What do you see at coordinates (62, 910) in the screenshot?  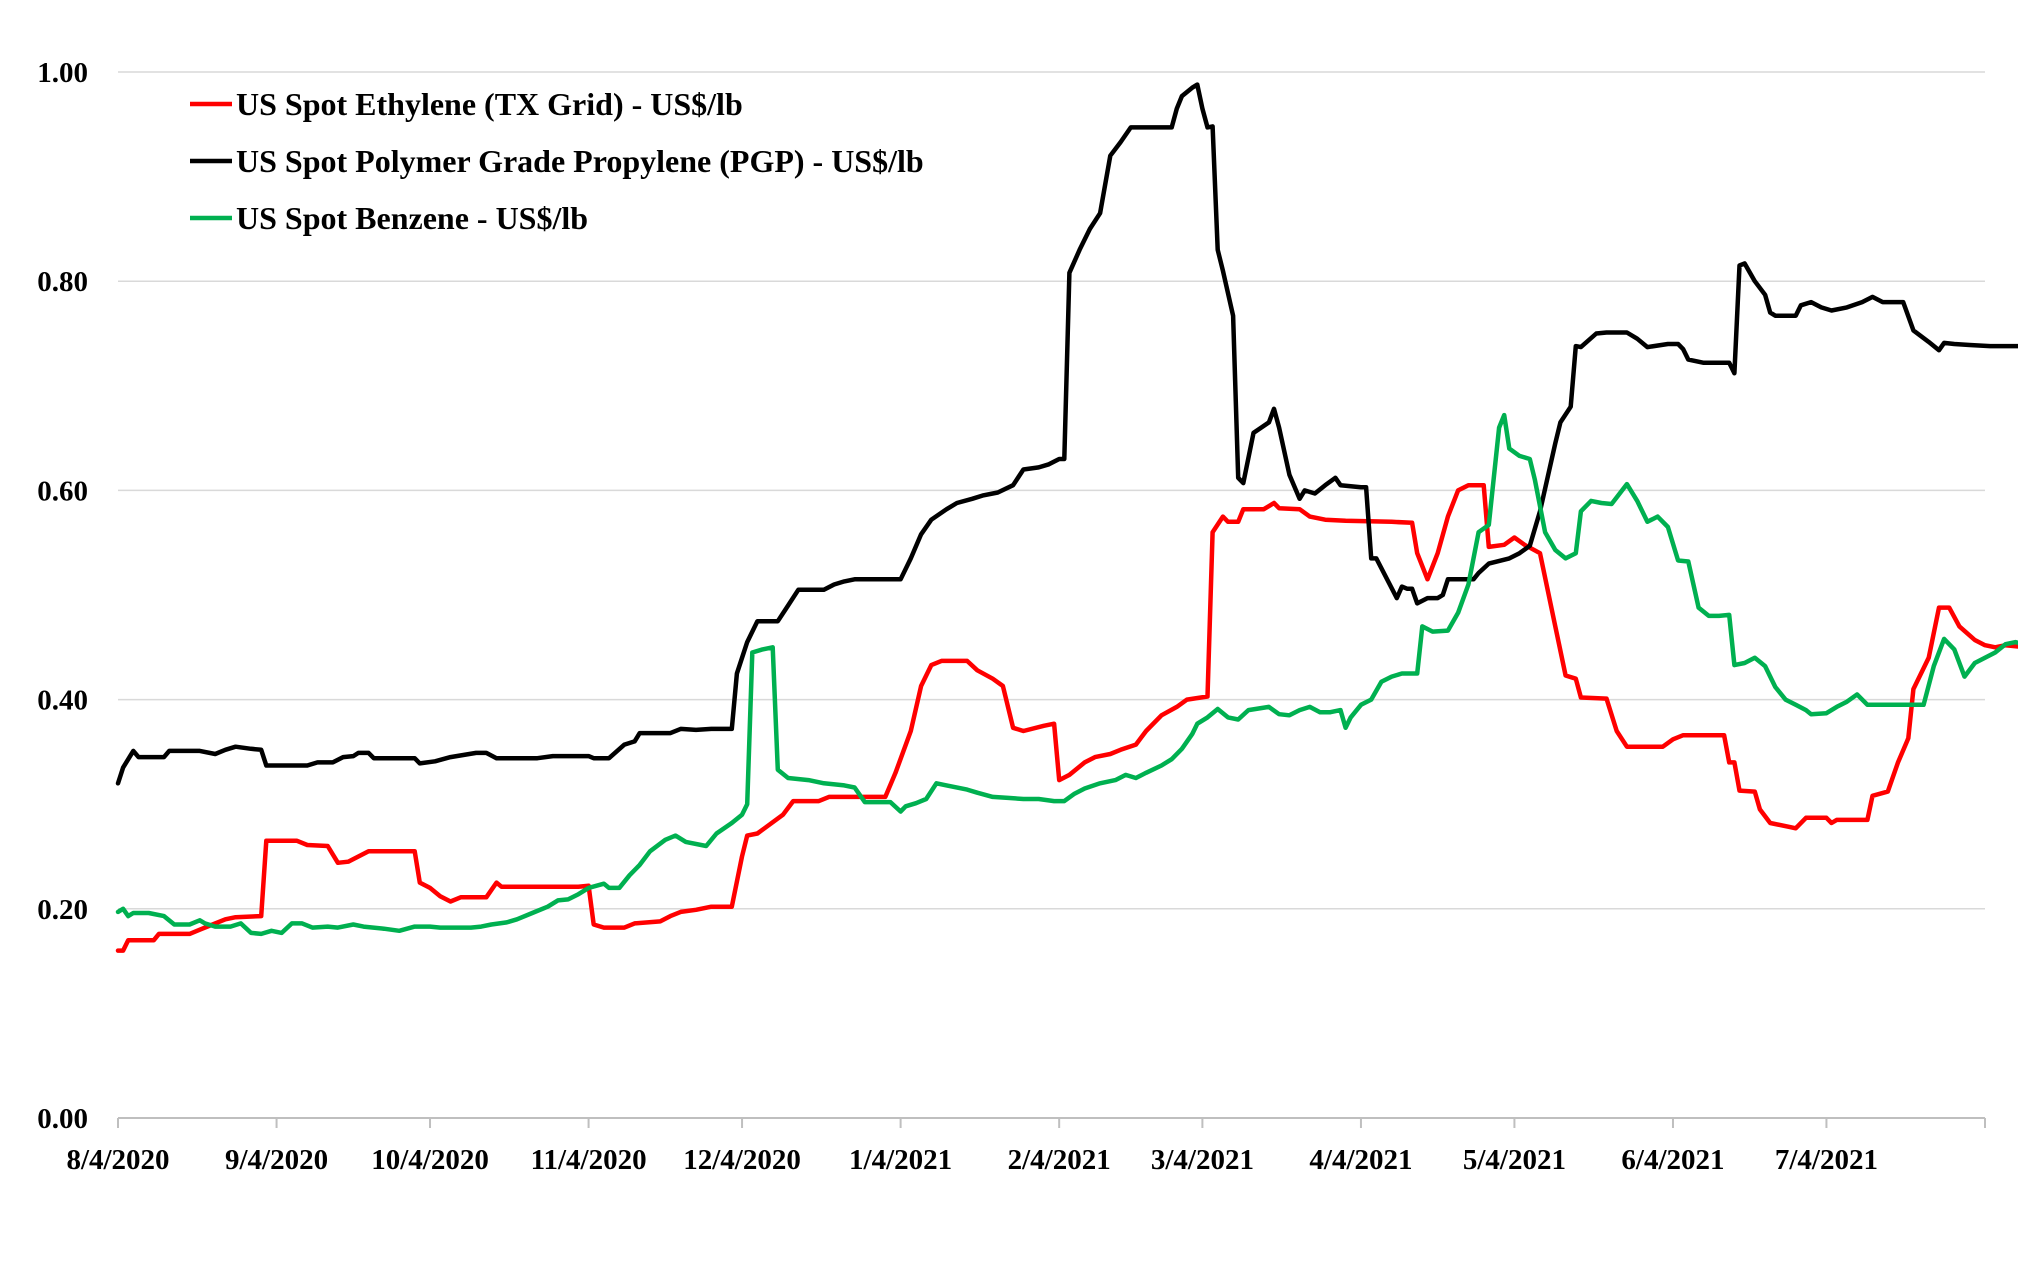 I see `y-tick-label: 0.20` at bounding box center [62, 910].